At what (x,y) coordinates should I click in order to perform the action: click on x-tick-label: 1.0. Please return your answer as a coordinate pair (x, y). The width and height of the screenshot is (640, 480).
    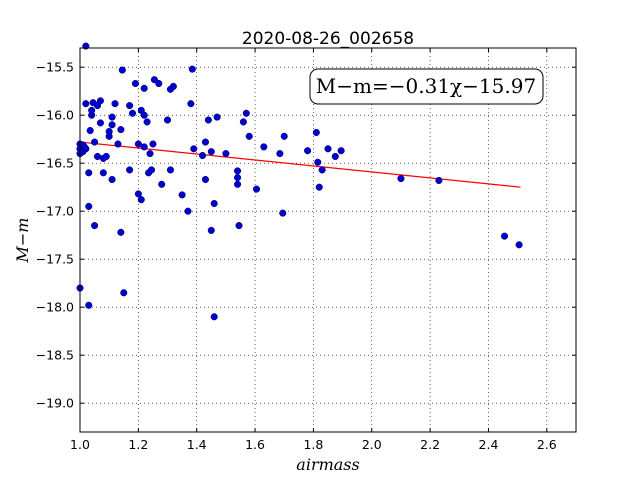
    Looking at the image, I should click on (80, 444).